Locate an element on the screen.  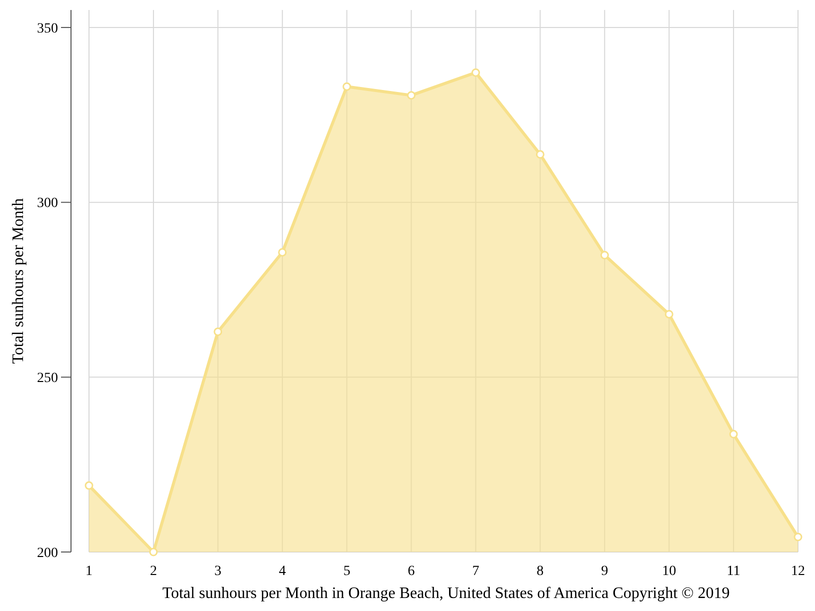
x-tick-label: 10 is located at coordinates (669, 571).